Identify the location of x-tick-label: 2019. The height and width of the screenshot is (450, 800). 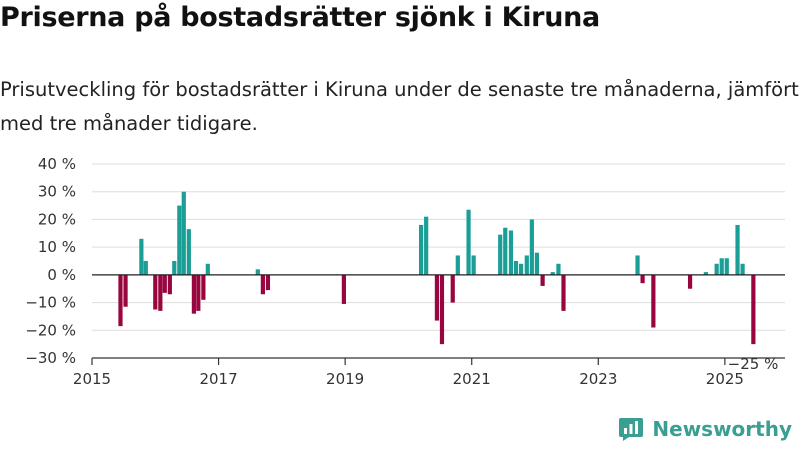
(345, 379).